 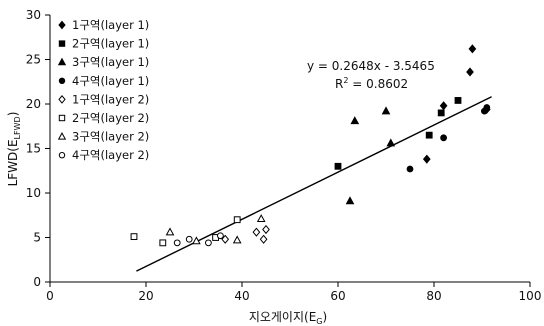 What do you see at coordinates (110, 62) in the screenshot?
I see `legend-label: 3구역(layer 1)` at bounding box center [110, 62].